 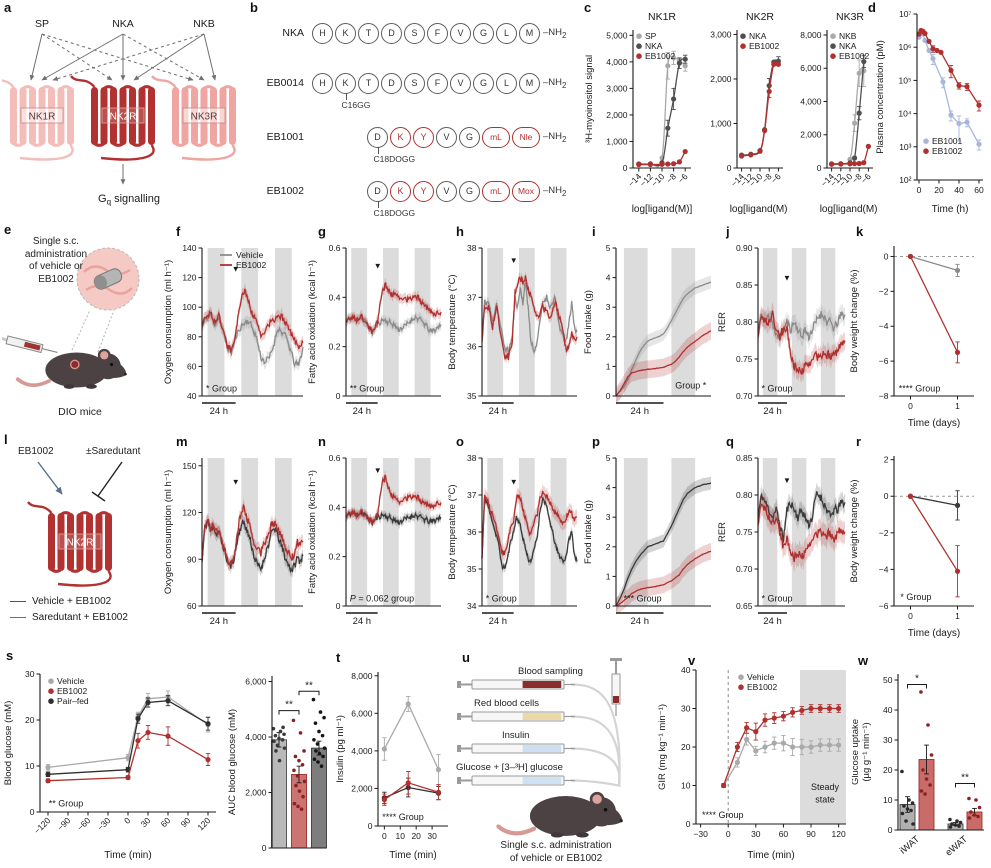 I want to click on svg-text: −4, so click(x=884, y=569).